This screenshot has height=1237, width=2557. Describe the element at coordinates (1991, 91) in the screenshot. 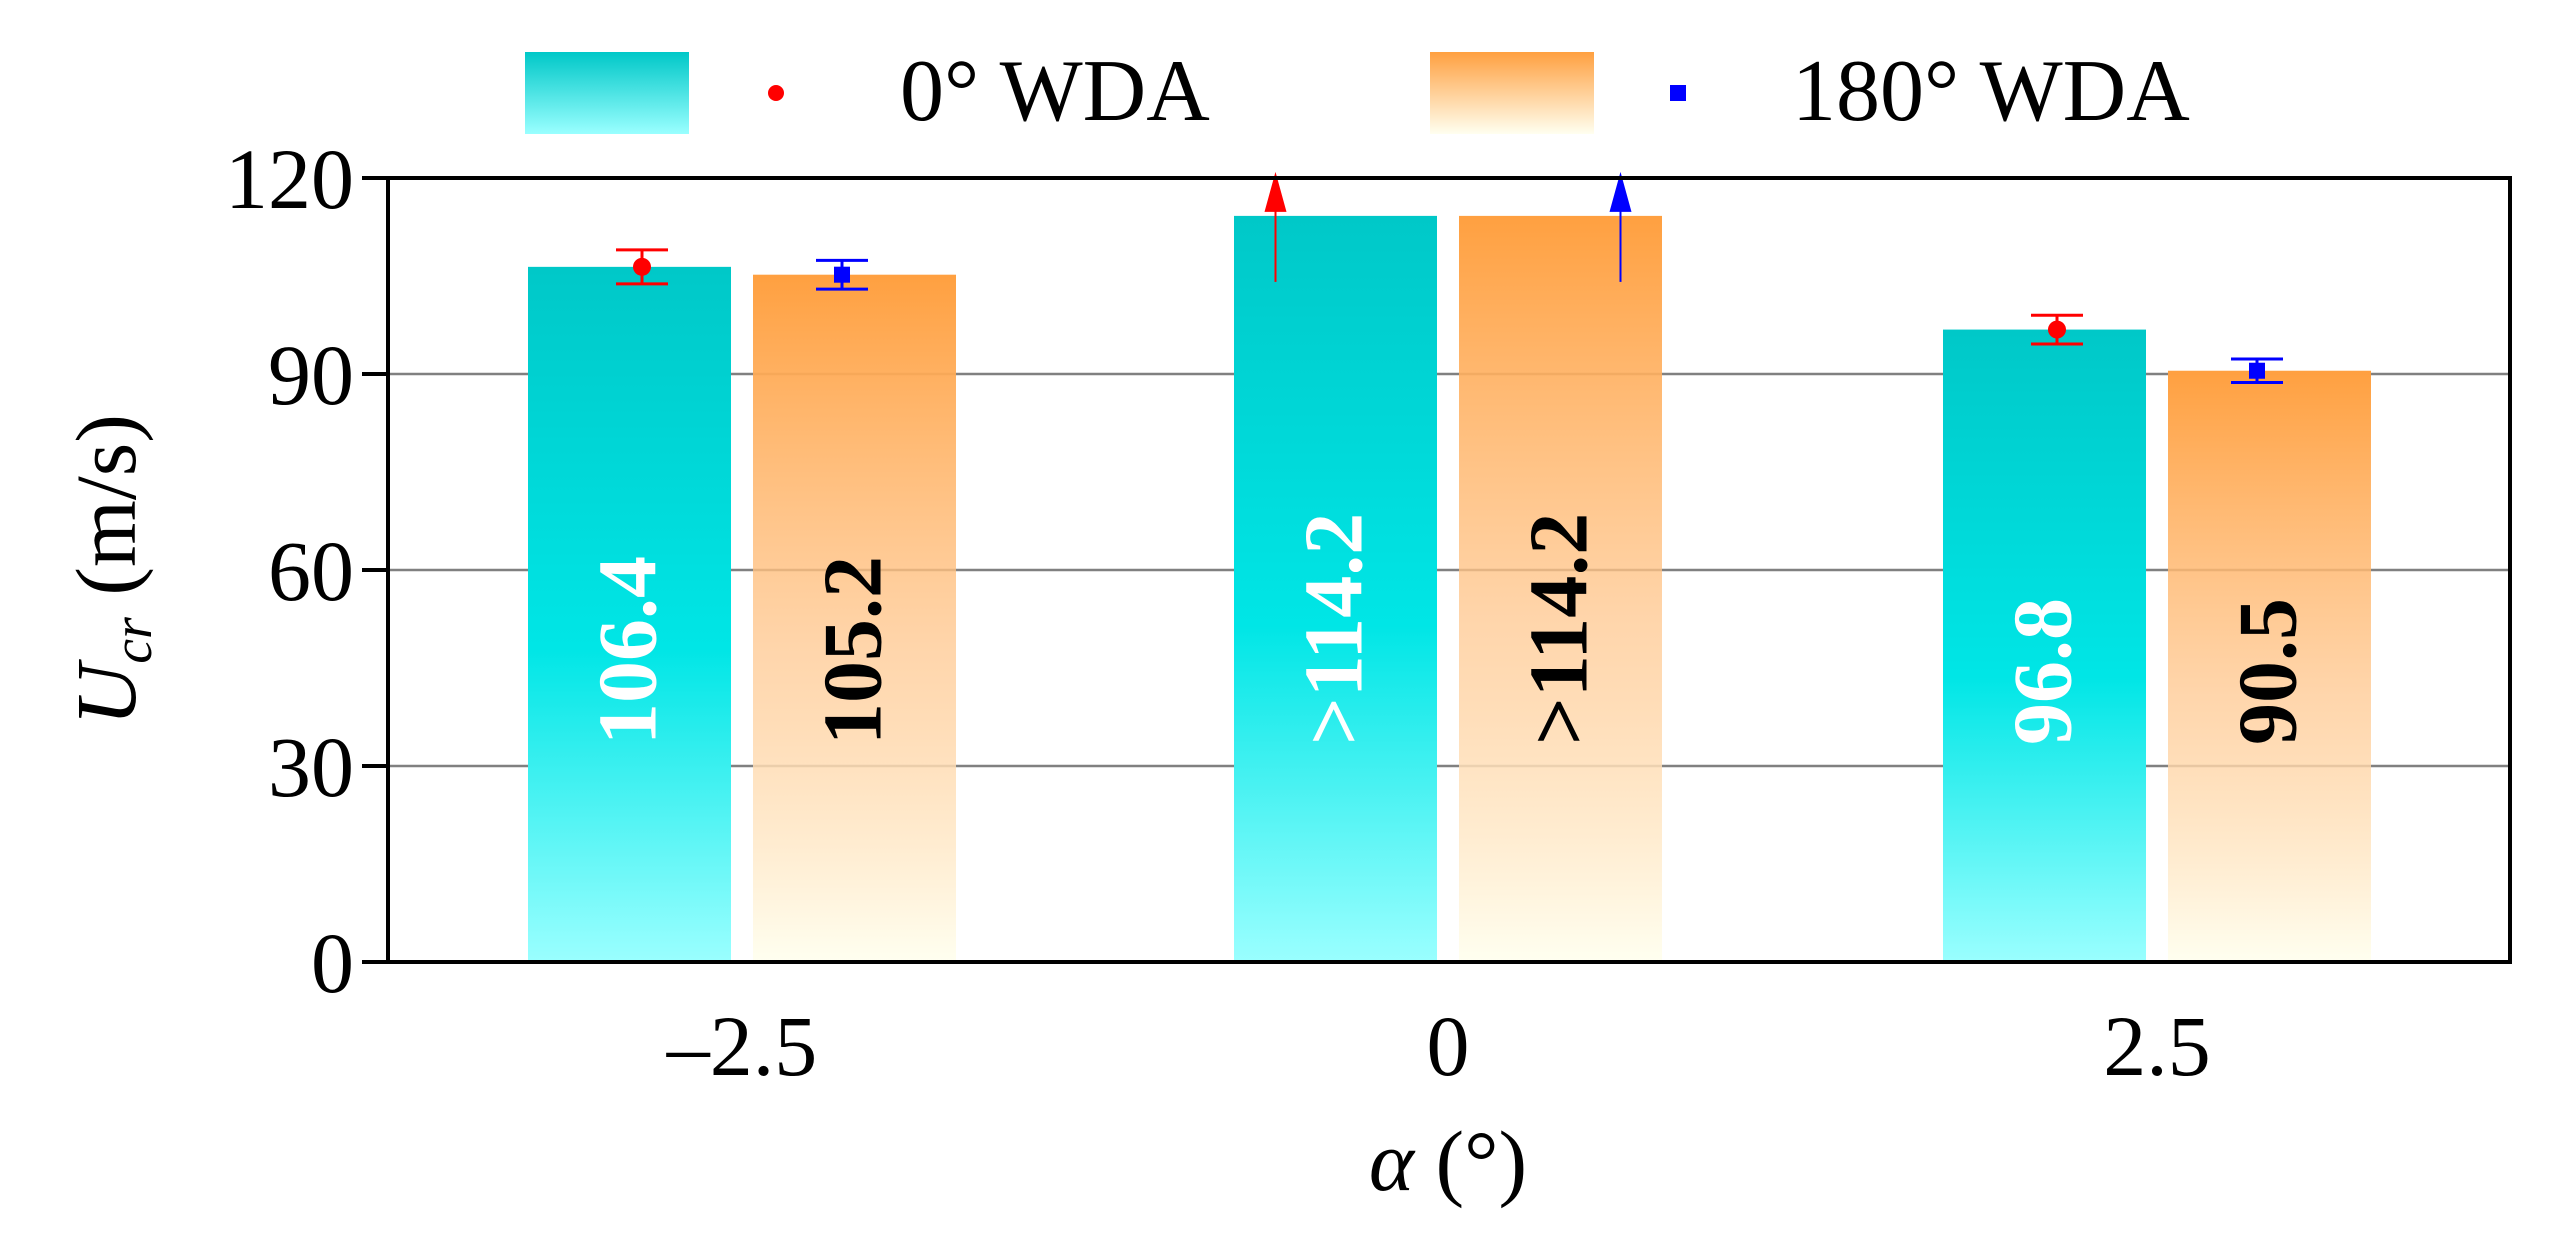

I see `legend-label-180deg: 180° WDA` at that location.